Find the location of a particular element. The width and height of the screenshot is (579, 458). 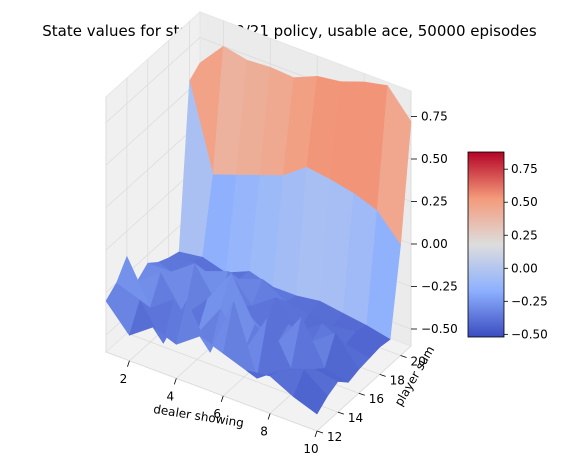

colorbar: −0.50 −0.25 0.00 0.25 0.50 0.75 is located at coordinates (507, 246).